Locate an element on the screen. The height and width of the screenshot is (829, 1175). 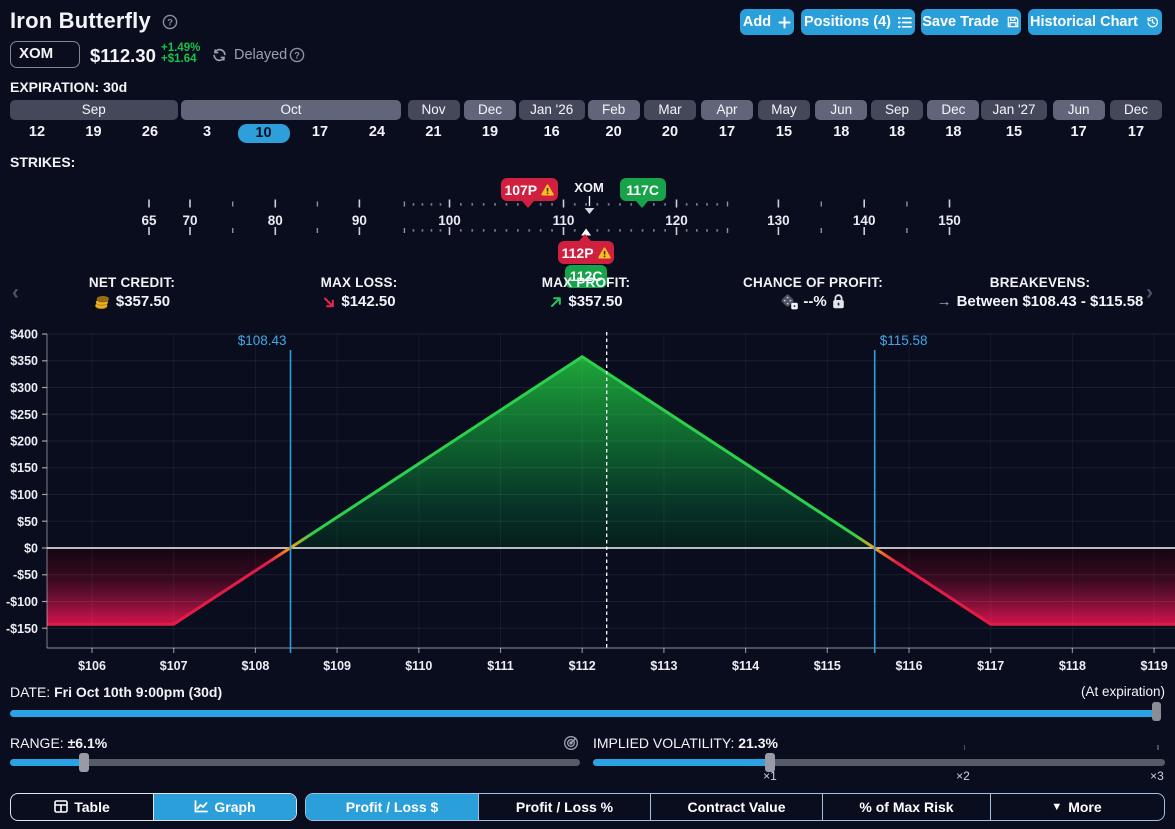
svg-text: $110 is located at coordinates (418, 666).